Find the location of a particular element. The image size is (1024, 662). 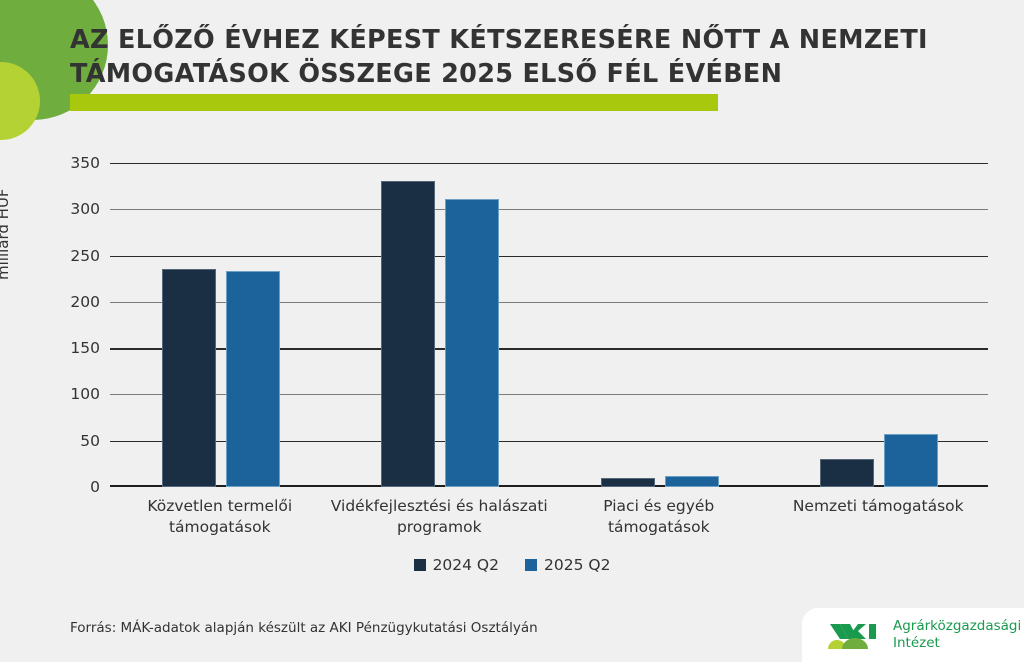

y-axis-tick-label: 0 is located at coordinates (95, 487).